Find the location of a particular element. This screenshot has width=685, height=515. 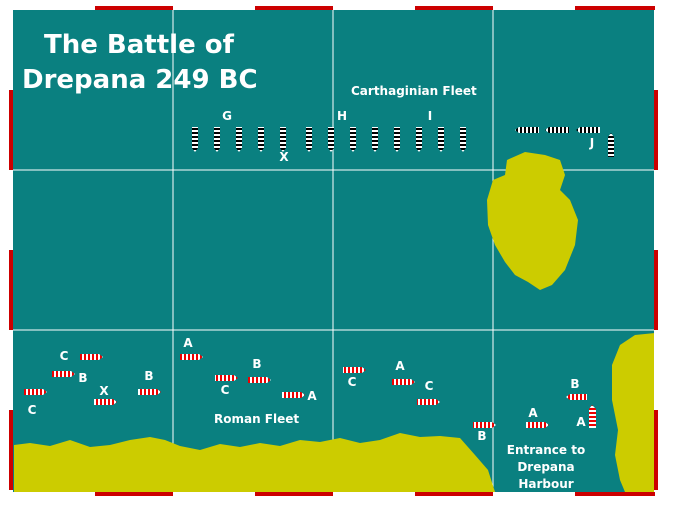

title-line: Drepana 249 BC is located at coordinates (140, 80).